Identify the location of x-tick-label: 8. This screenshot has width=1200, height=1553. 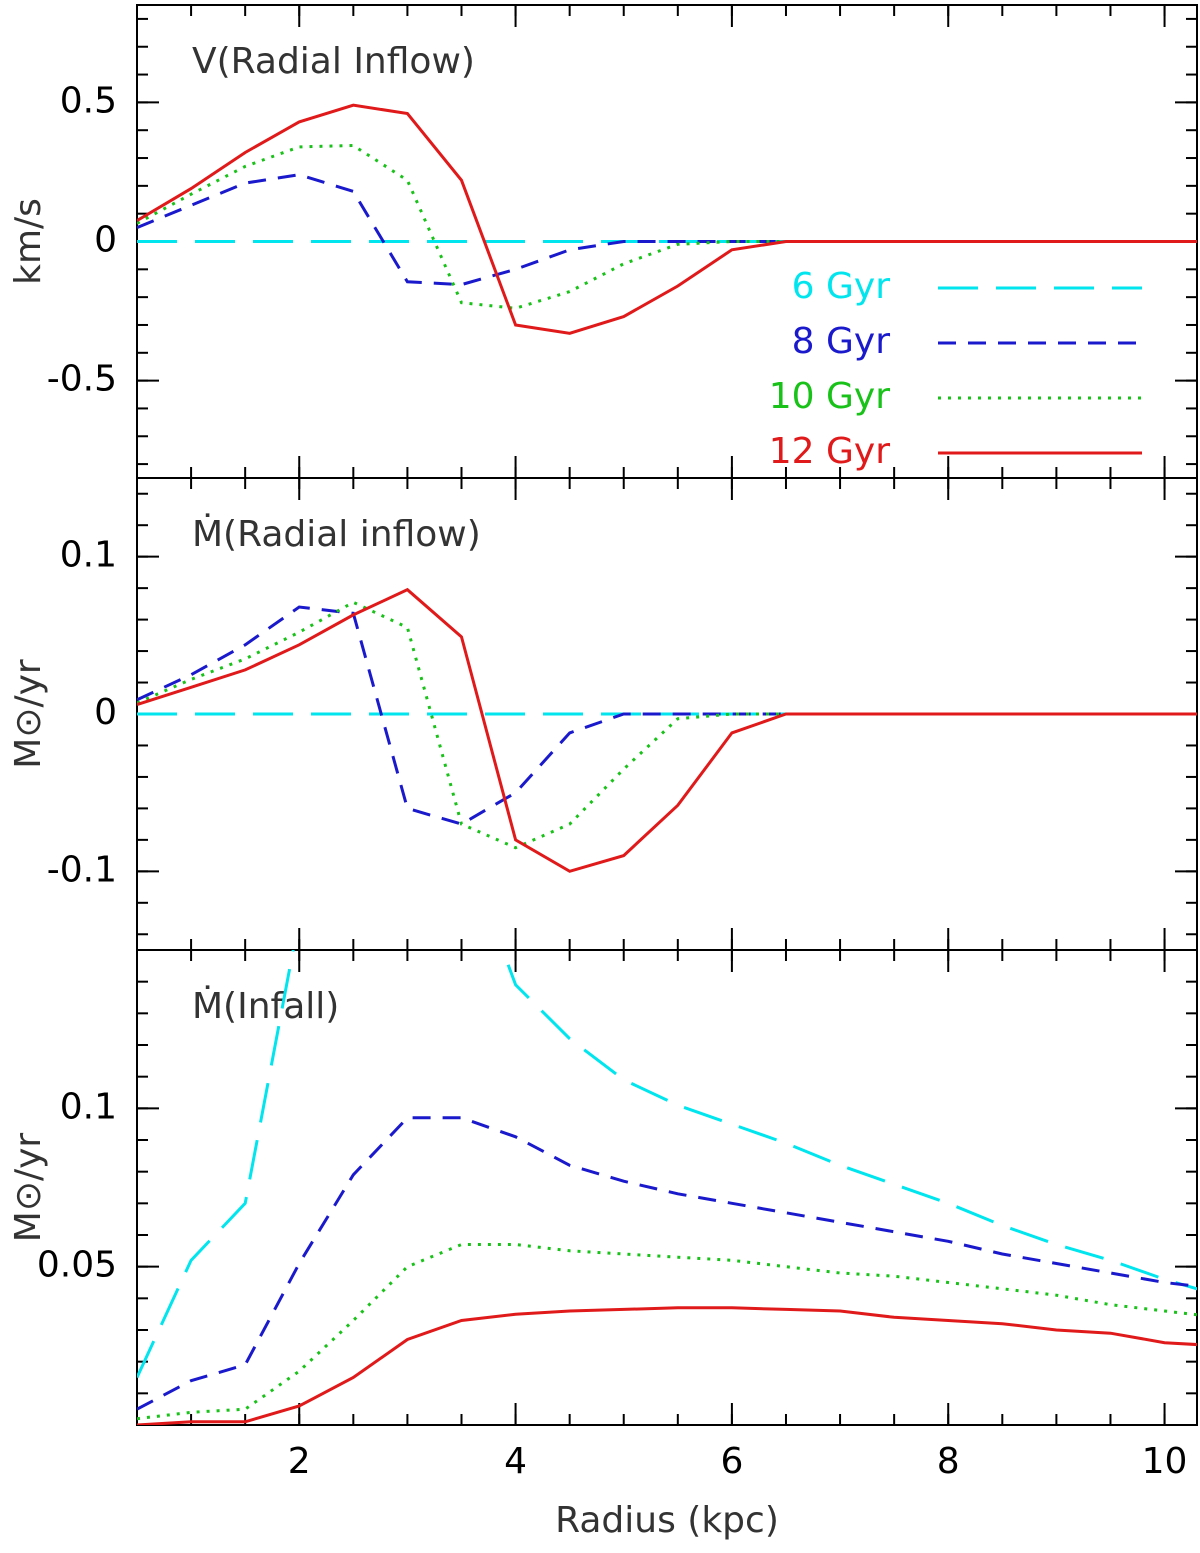
(948, 1461).